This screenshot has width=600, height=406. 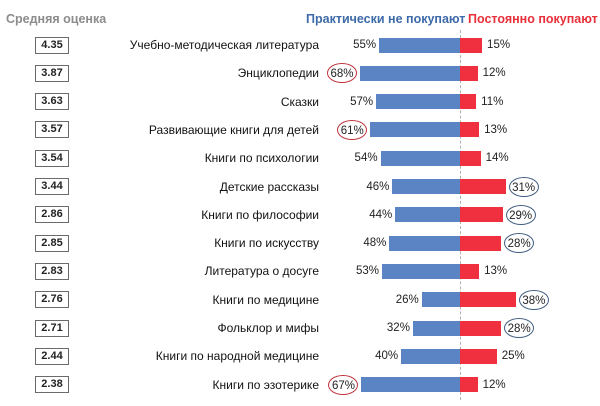 I want to click on never-buy-value: 55%, so click(x=365, y=45).